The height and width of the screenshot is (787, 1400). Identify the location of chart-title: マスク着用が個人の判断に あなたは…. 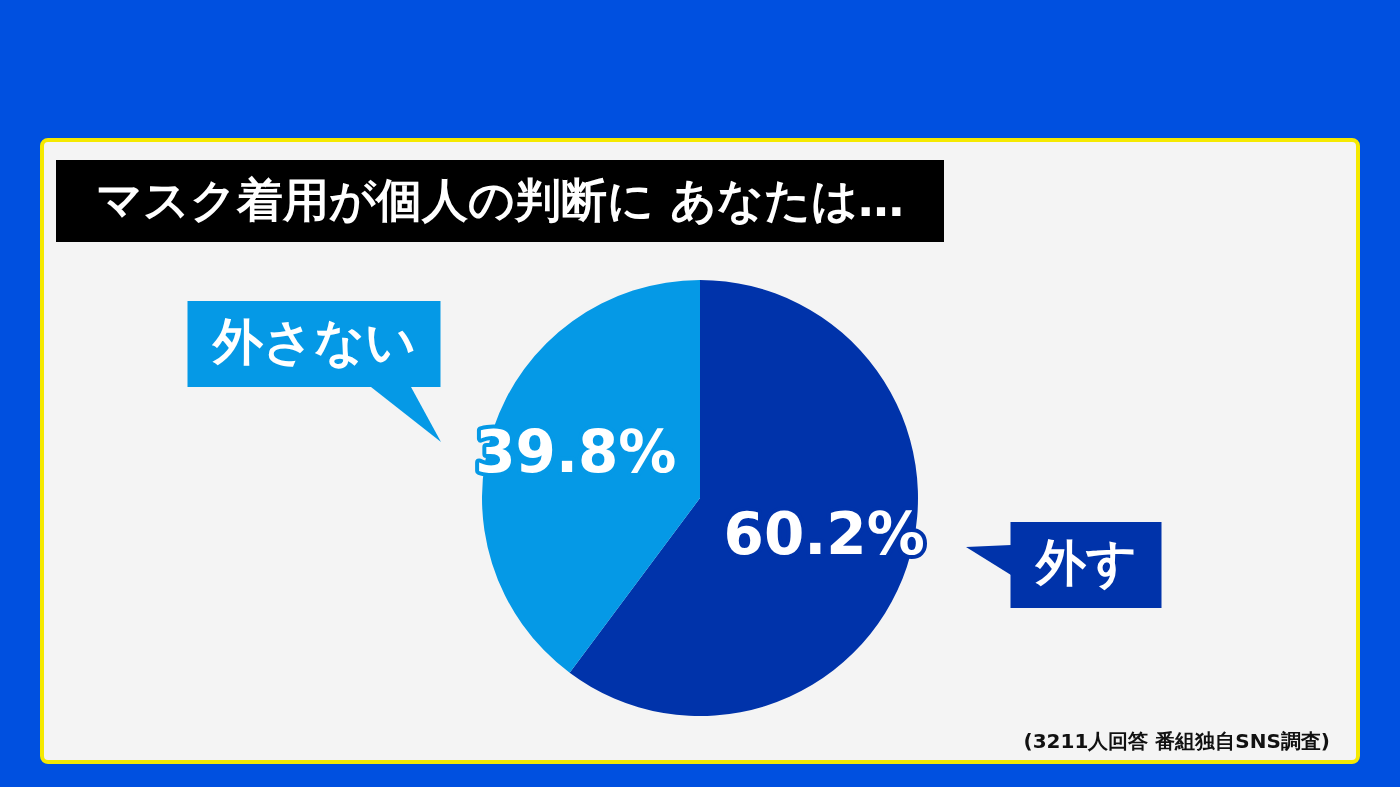
(500, 201).